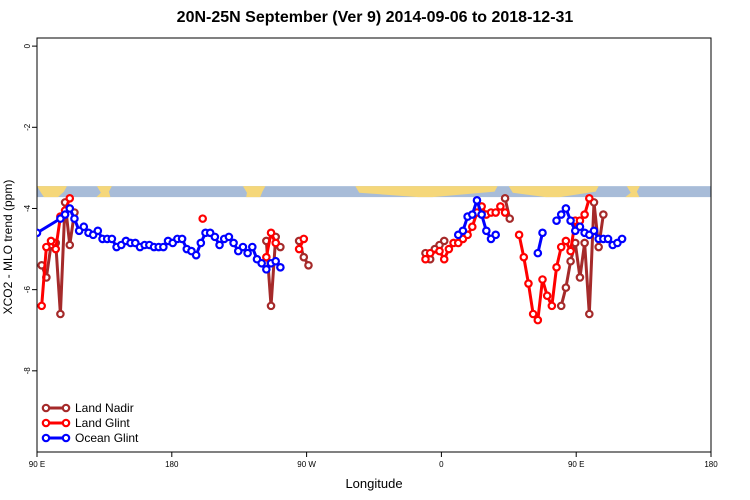 The image size is (750, 500). What do you see at coordinates (104, 408) in the screenshot?
I see `legend-label-land-nadir: Land Nadir` at bounding box center [104, 408].